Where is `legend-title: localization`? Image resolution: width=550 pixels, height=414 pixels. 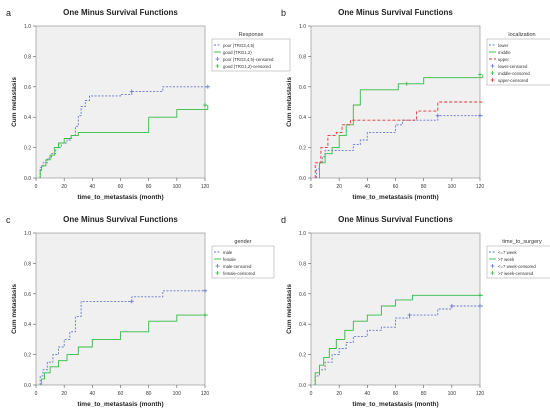
legend-title: localization is located at coordinates (521, 35).